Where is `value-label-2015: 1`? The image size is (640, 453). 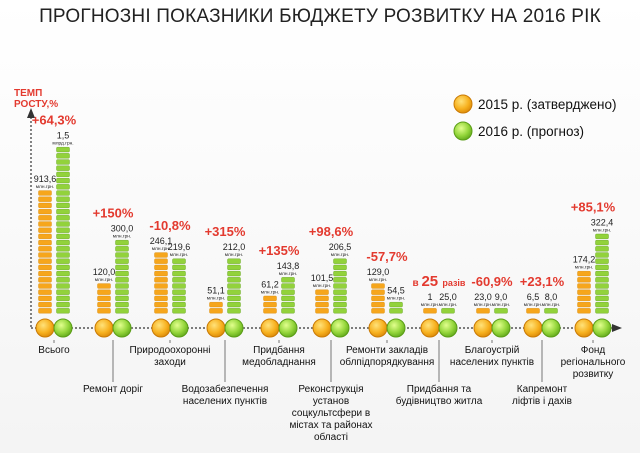 value-label-2015: 1 is located at coordinates (429, 297).